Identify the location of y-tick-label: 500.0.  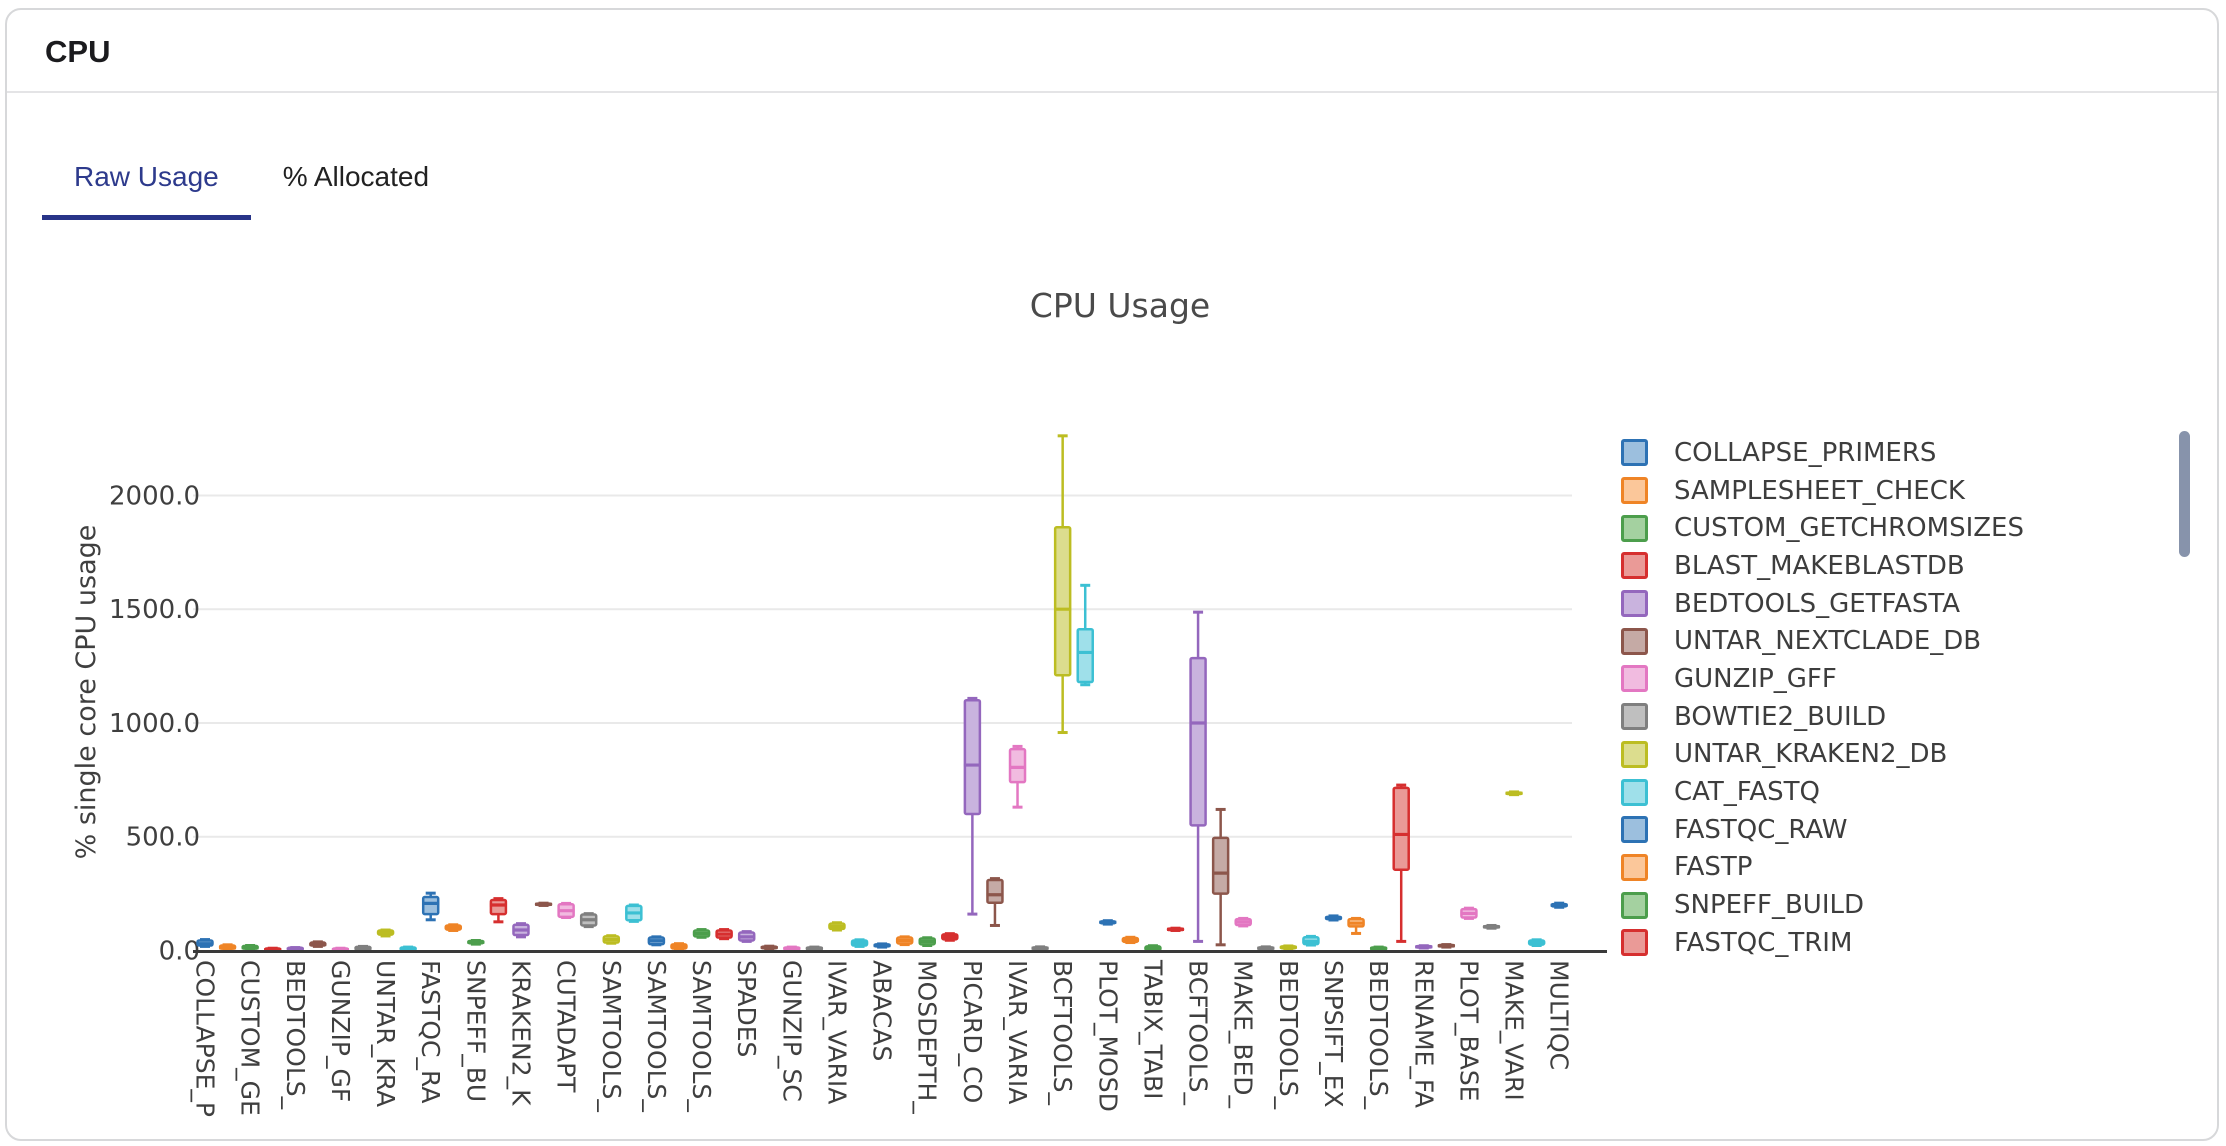
(163, 838).